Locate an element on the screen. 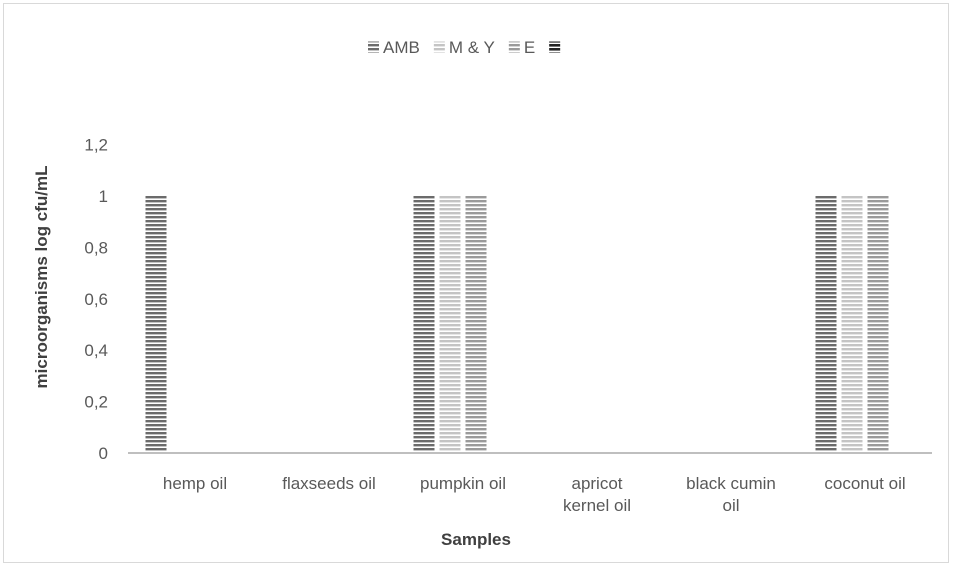  y-axis-ticks: 0 0,2 0,4 0,6 0,8 1 1,2 is located at coordinates (96, 300).